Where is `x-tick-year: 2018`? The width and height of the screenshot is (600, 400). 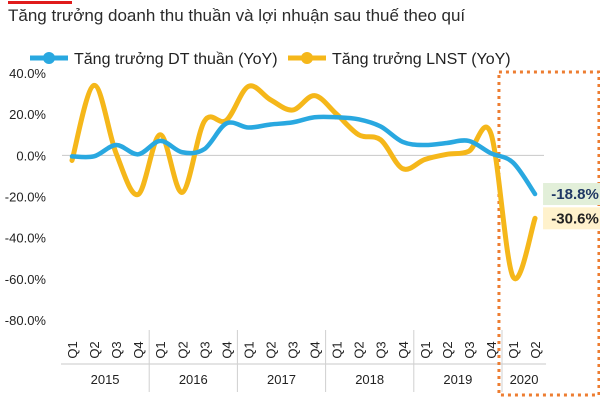 x-tick-year: 2018 is located at coordinates (369, 379).